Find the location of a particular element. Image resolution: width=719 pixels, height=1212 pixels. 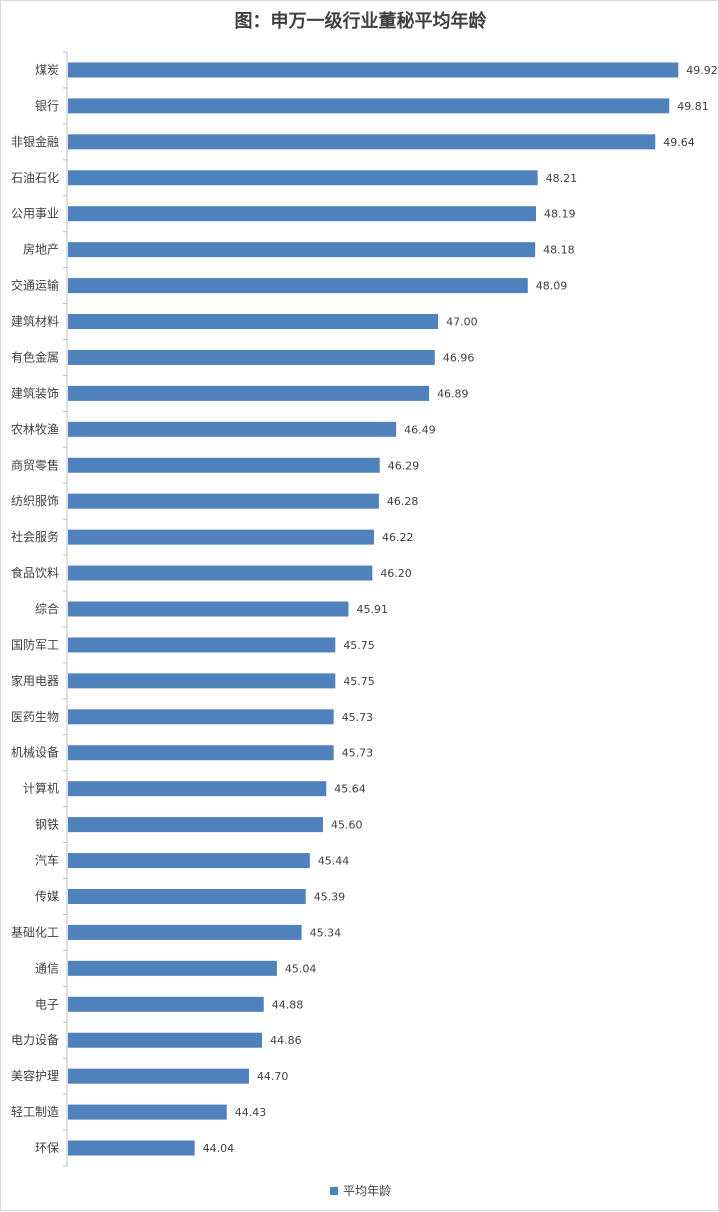

data-label: 44.88 is located at coordinates (288, 1004).